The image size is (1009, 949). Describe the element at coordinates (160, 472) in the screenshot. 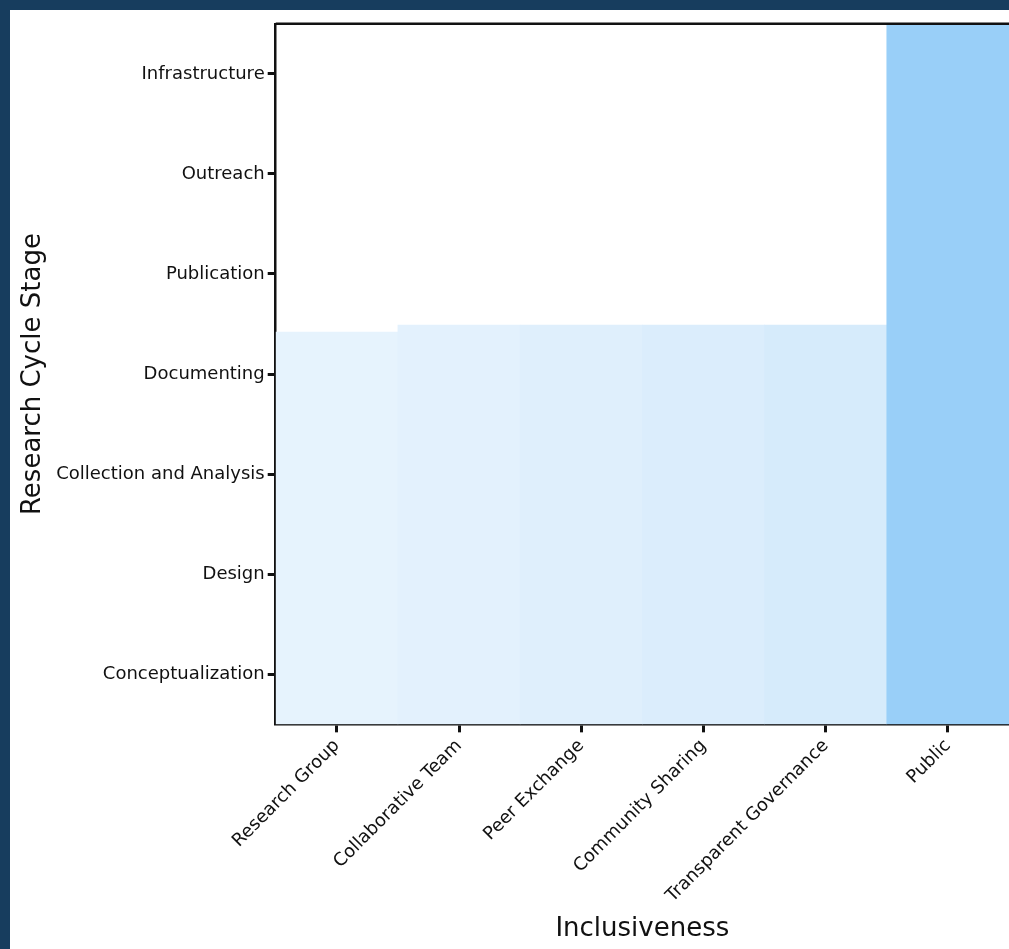

I see `category-label: Collection and Analysis` at that location.